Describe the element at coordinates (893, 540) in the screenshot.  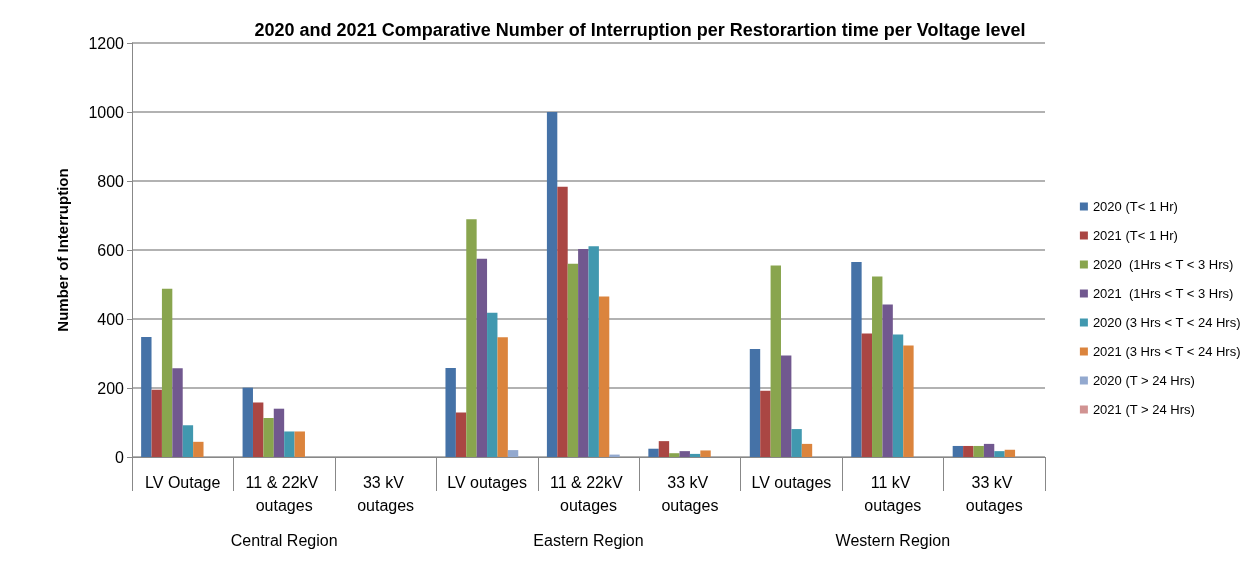
I see `text: Western Region` at that location.